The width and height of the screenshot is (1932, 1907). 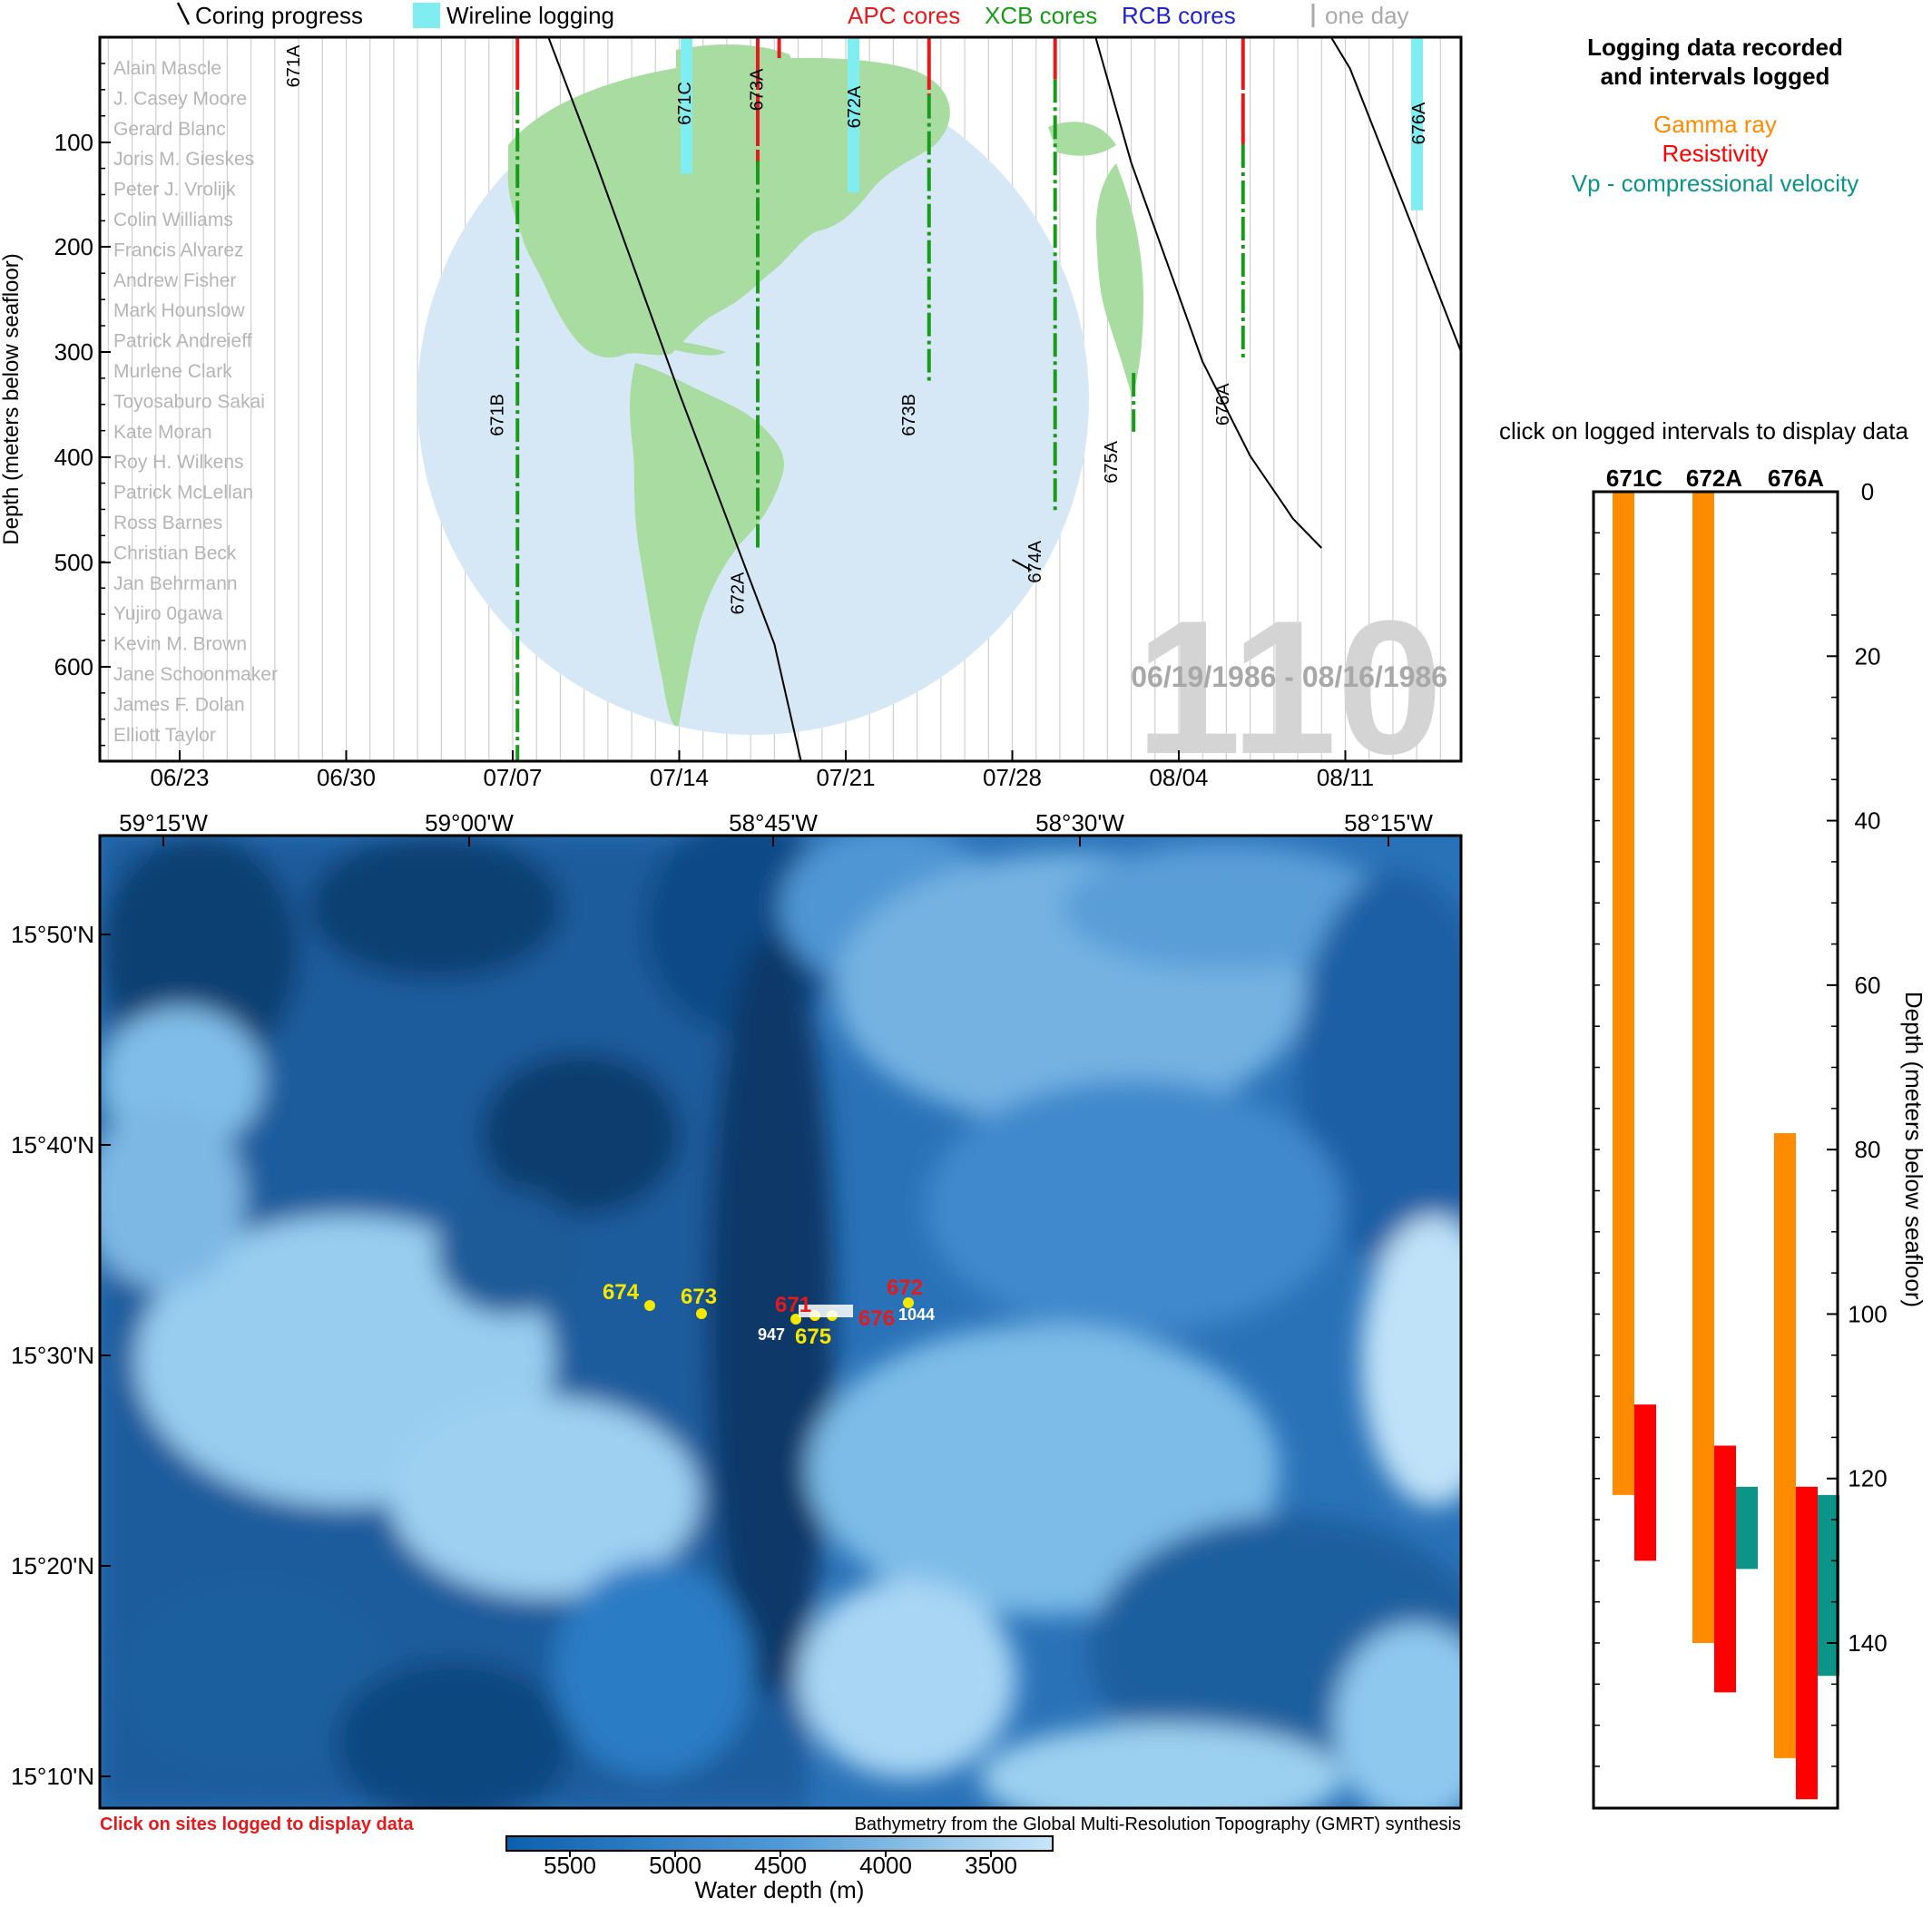 What do you see at coordinates (1080, 822) in the screenshot?
I see `lon-label: 58°30'W` at bounding box center [1080, 822].